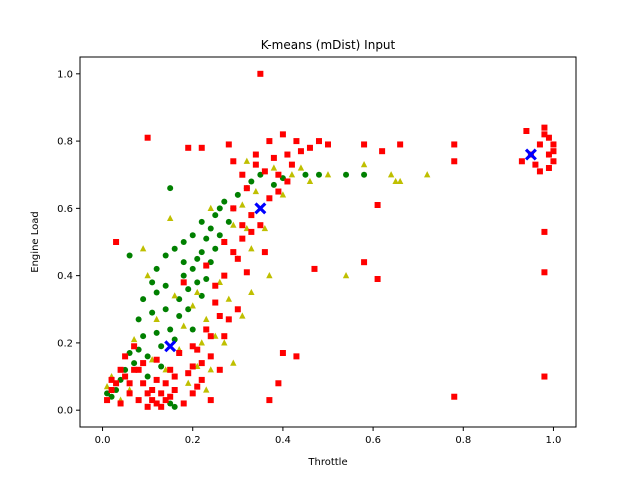 The width and height of the screenshot is (640, 478). What do you see at coordinates (103, 440) in the screenshot?
I see `x-tick-label: 0.0` at bounding box center [103, 440].